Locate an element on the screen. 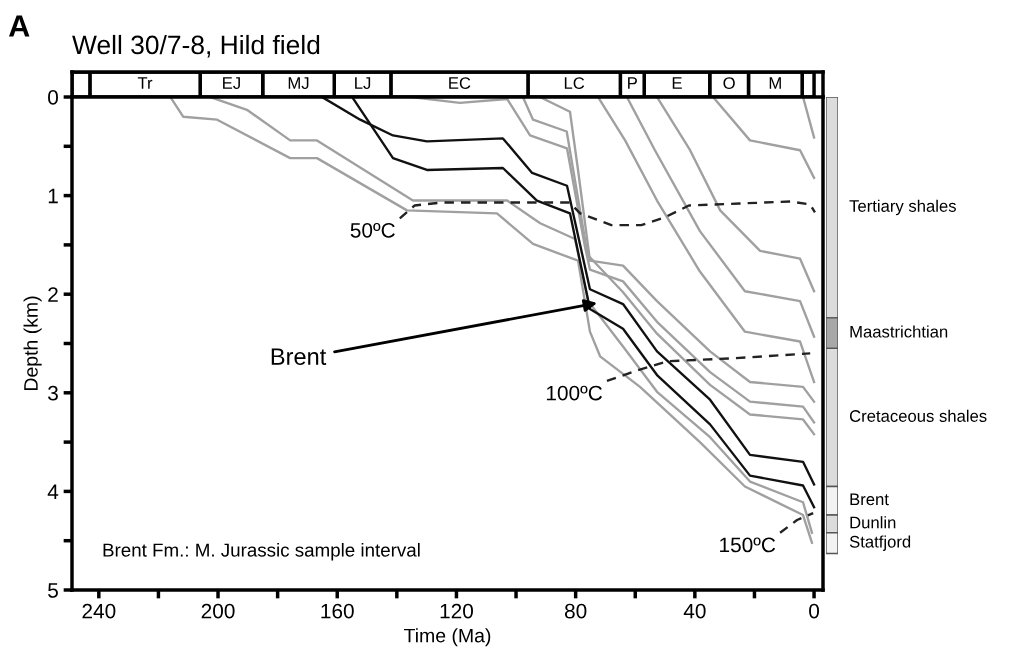  x-tick-label: 40 is located at coordinates (694, 611).